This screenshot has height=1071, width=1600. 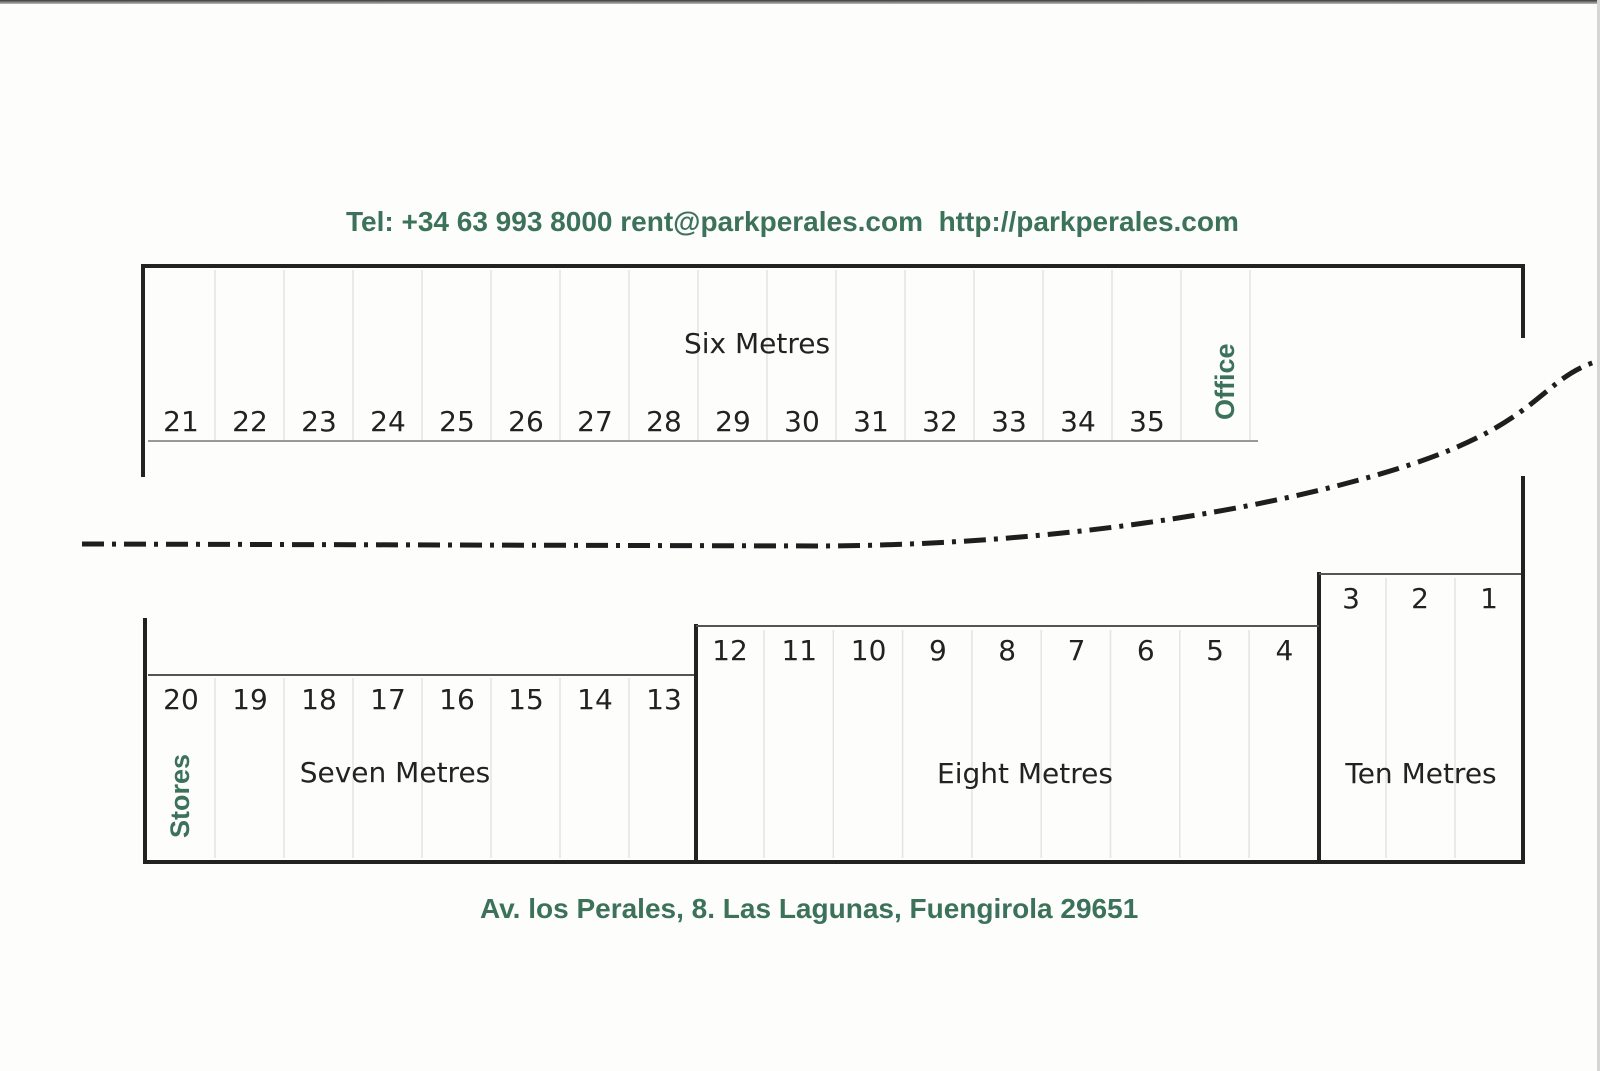 I want to click on unit-number: 34, so click(x=1078, y=421).